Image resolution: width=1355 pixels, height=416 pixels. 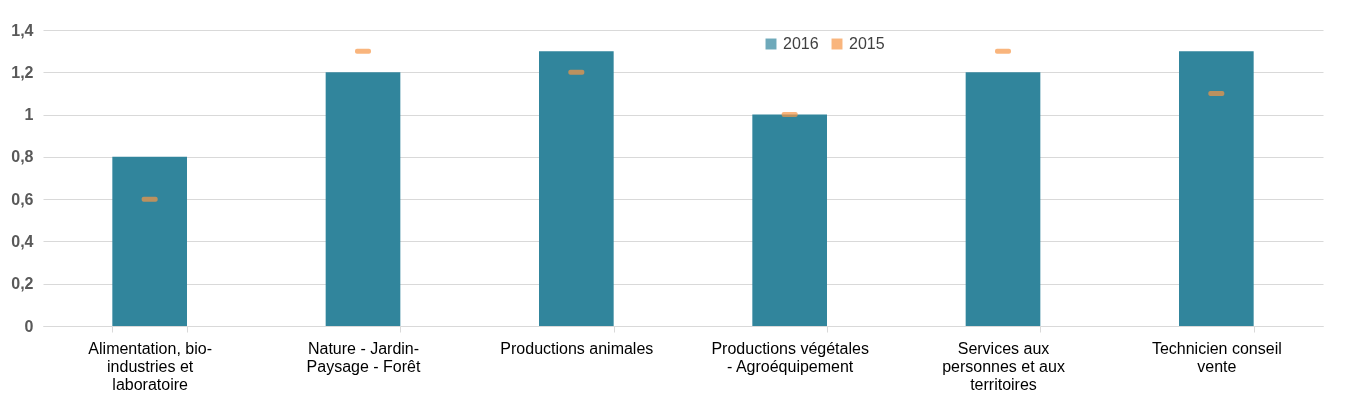 I want to click on x-tick-label: Nature - Jardin-Paysage - Forêt, so click(x=363, y=357).